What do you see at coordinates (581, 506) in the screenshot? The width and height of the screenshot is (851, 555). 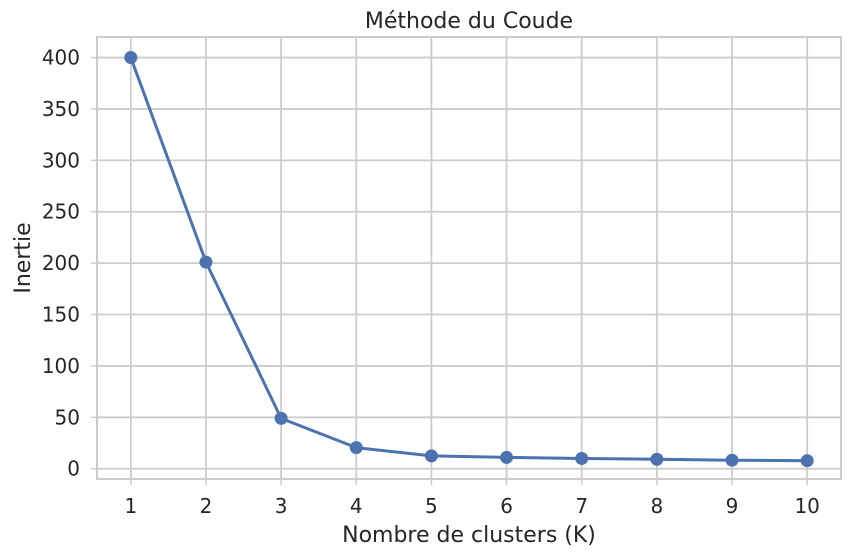 I see `x-tick-label: 7` at bounding box center [581, 506].